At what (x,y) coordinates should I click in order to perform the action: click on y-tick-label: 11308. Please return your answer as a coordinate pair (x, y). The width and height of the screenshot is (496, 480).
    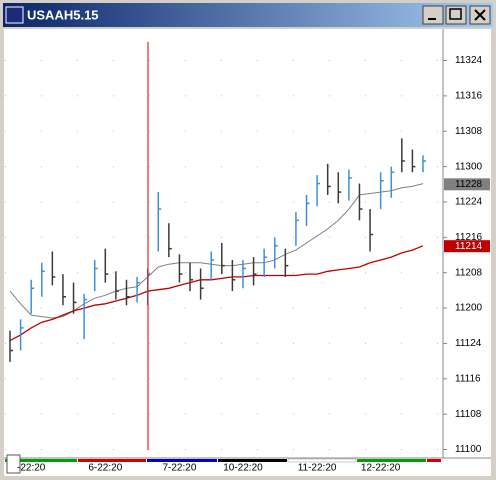
    Looking at the image, I should click on (469, 131).